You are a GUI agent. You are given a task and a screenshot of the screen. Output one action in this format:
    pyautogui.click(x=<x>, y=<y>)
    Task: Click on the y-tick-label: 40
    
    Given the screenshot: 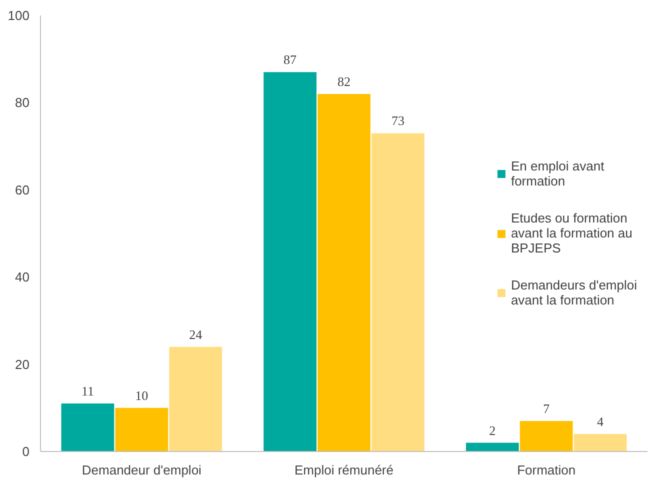 What is the action you would take?
    pyautogui.click(x=22, y=277)
    